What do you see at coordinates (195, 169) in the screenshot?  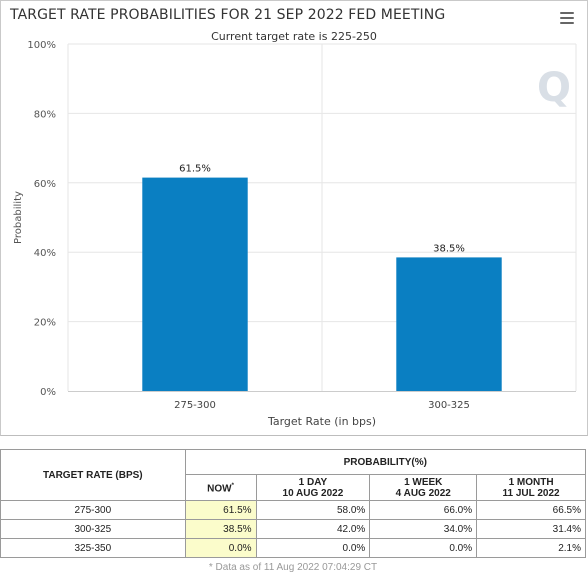 I see `bar-data-label: 61.5%` at bounding box center [195, 169].